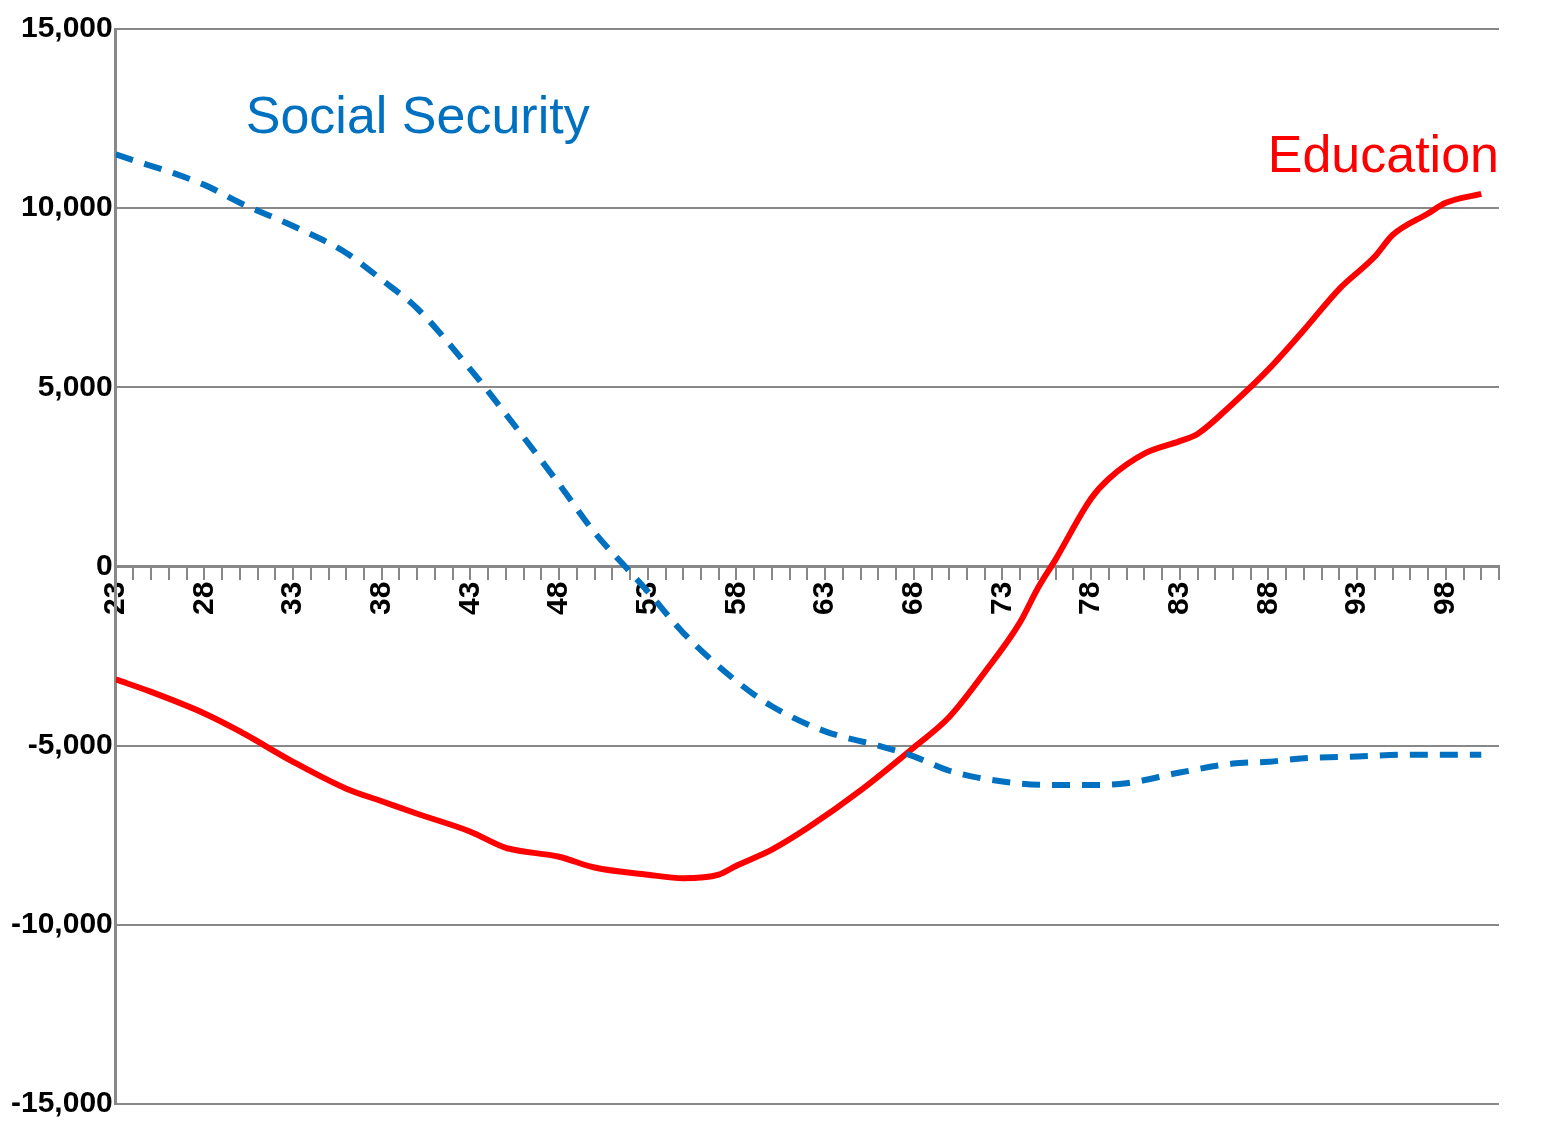 Image resolution: width=1546 pixels, height=1133 pixels. I want to click on y-tick-label: 10,000, so click(66, 206).